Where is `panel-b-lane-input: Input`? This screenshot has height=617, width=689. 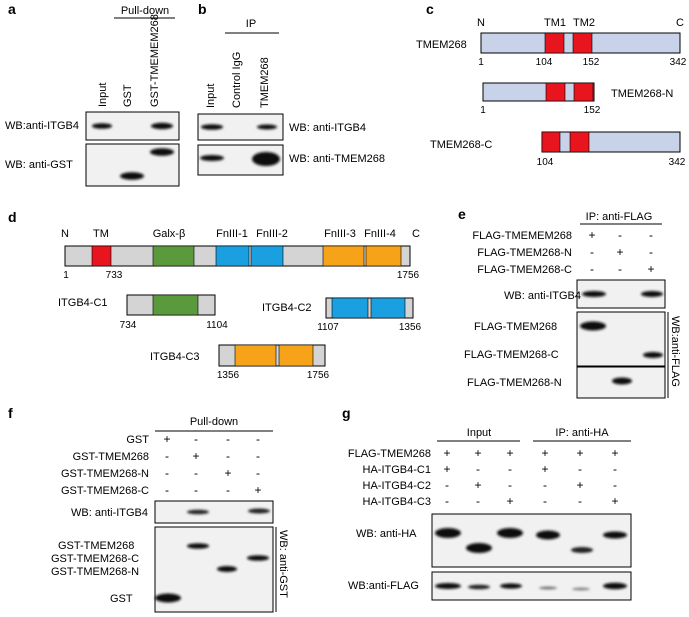
panel-b-lane-input: Input is located at coordinates (211, 96).